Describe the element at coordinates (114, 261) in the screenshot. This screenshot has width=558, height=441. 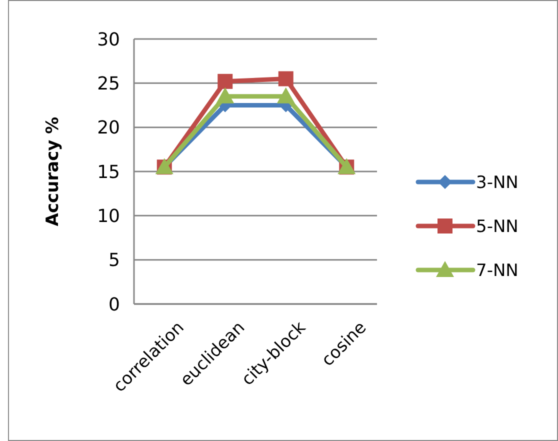
I see `y-tick-label: 5` at that location.